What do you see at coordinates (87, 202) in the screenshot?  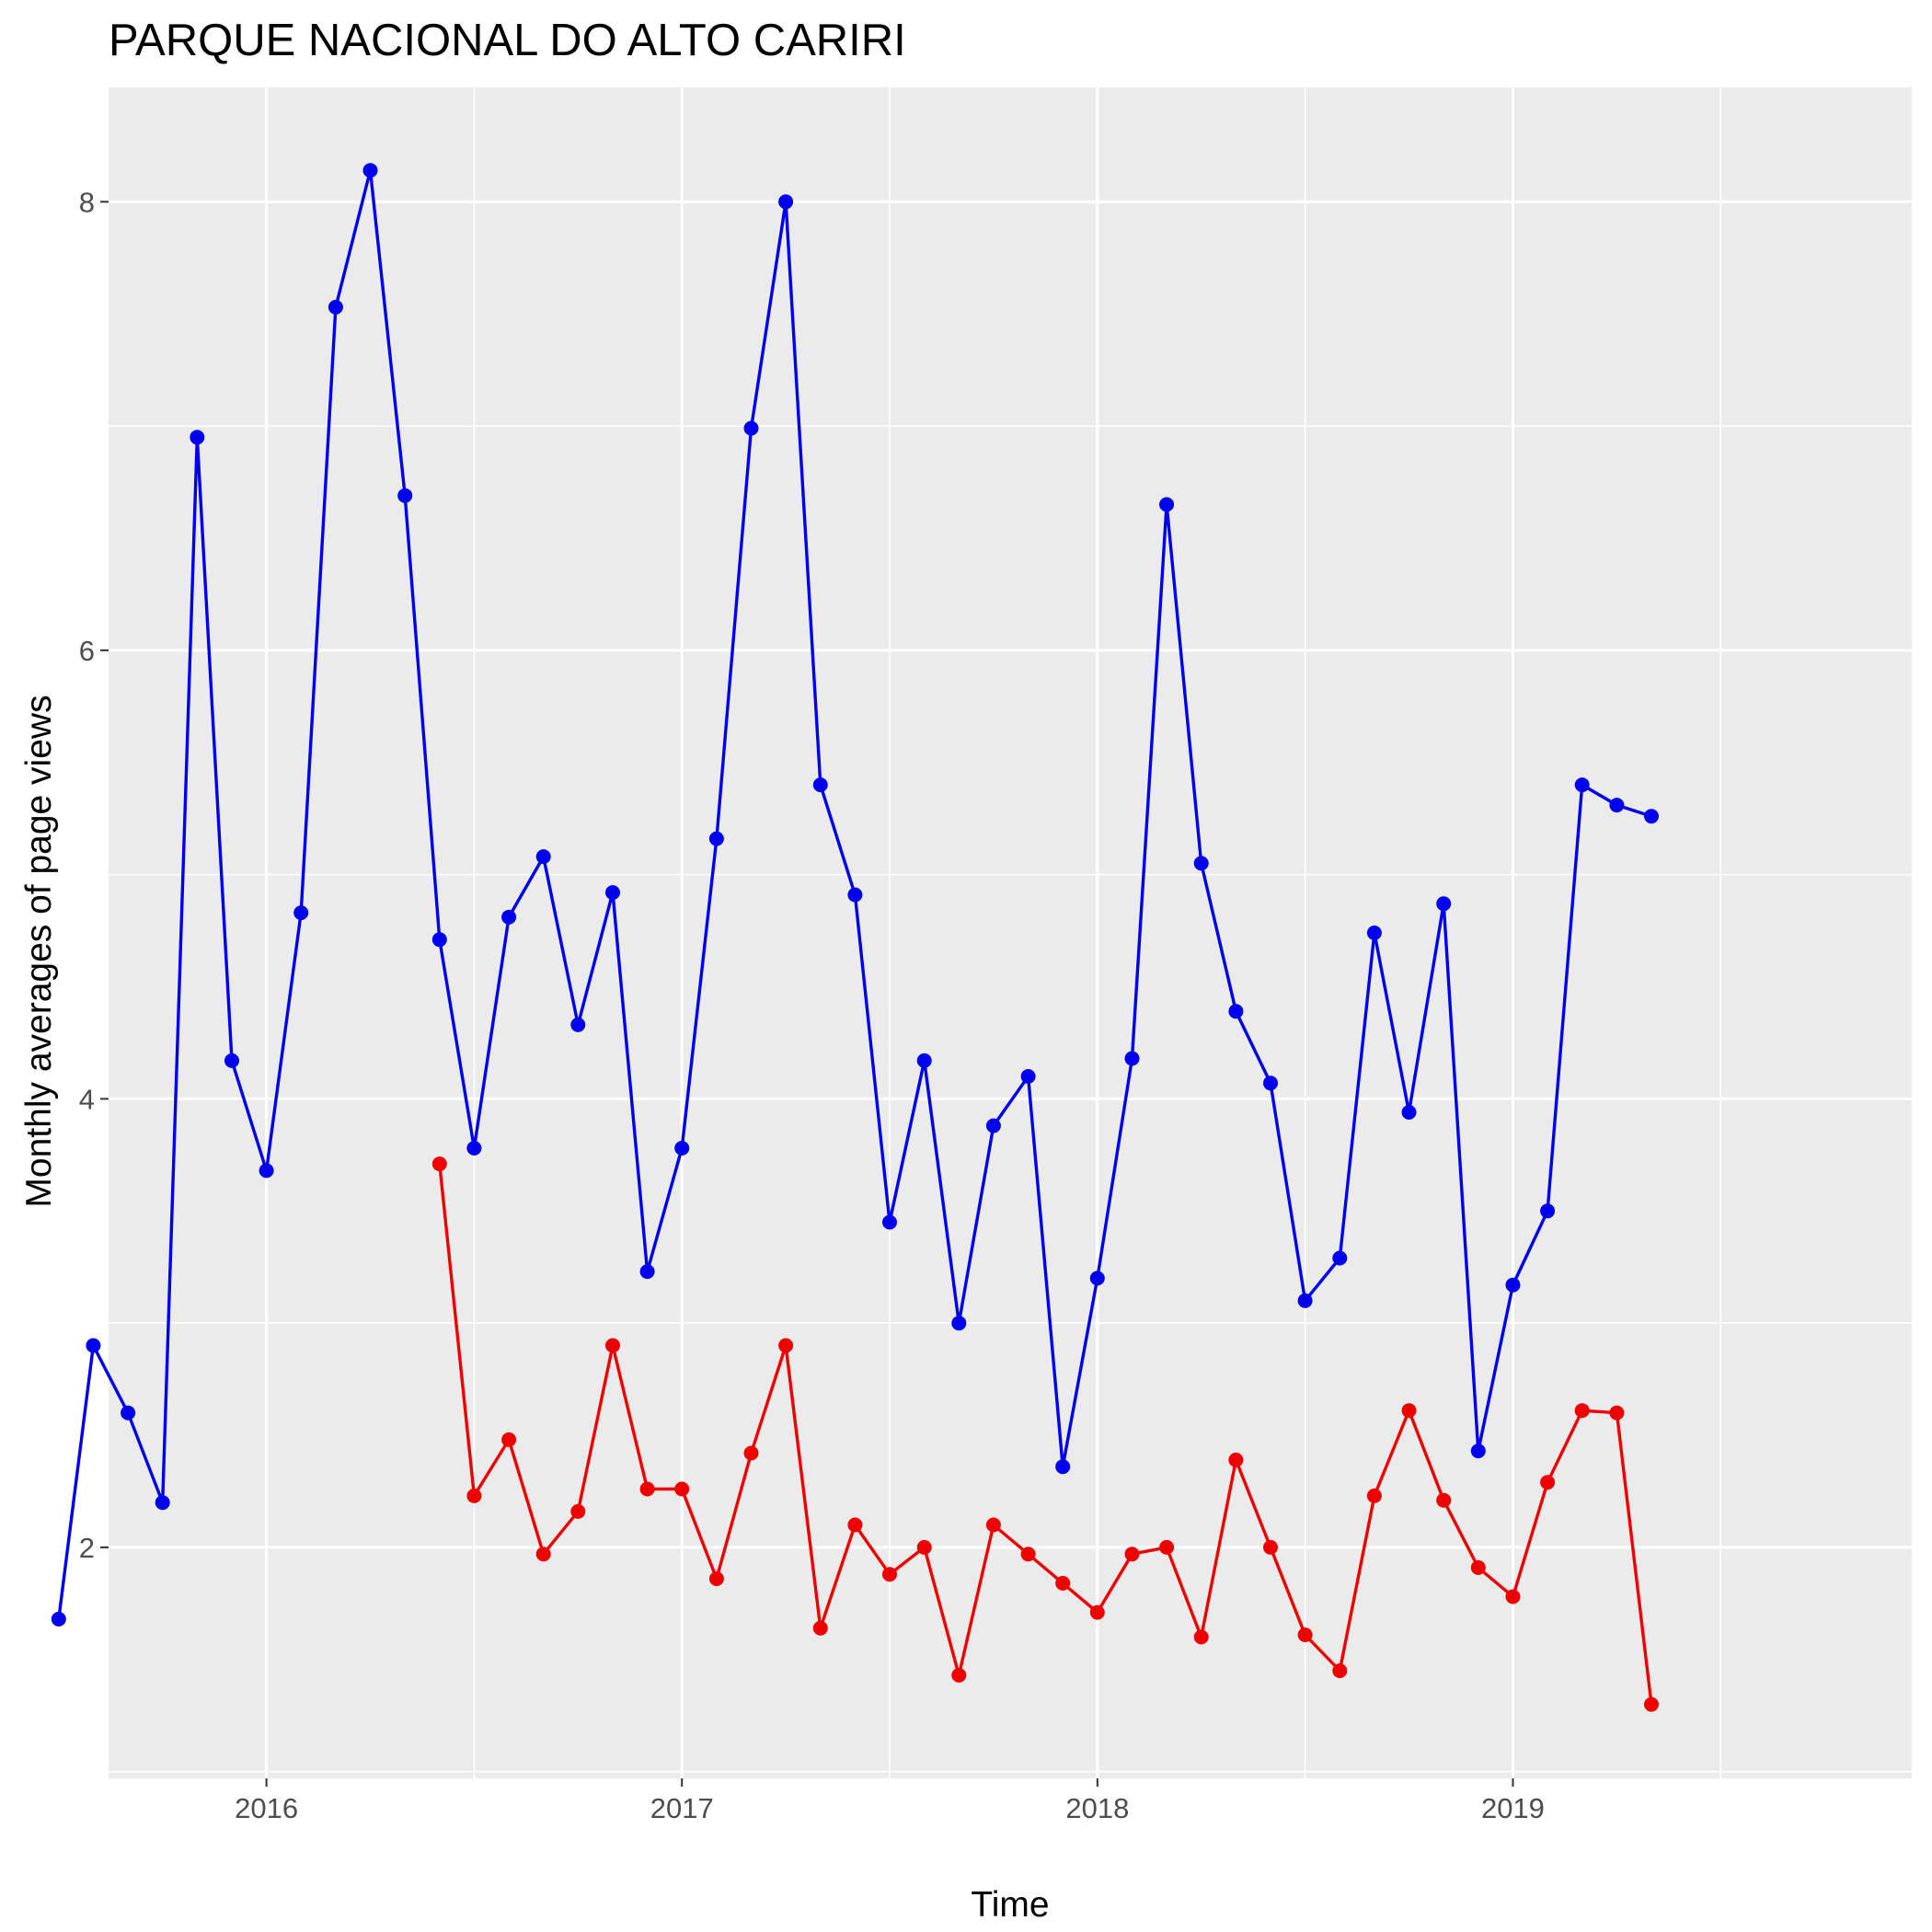 I see `y-tick-label: 8` at bounding box center [87, 202].